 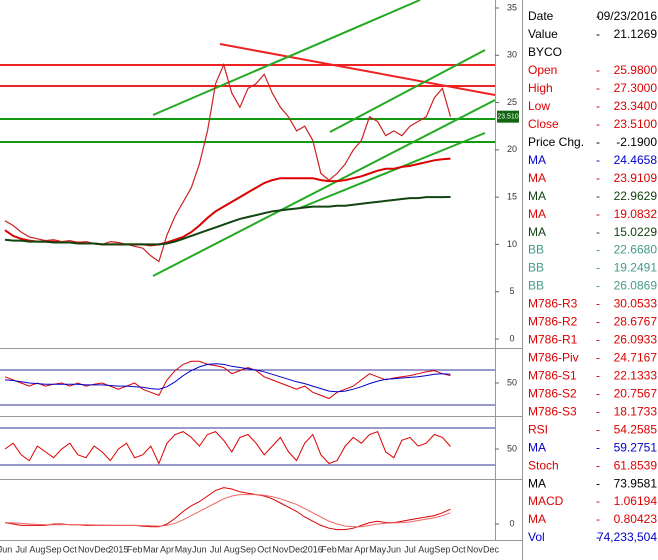 What do you see at coordinates (556, 142) in the screenshot?
I see `window-label: Price Chg.` at bounding box center [556, 142].